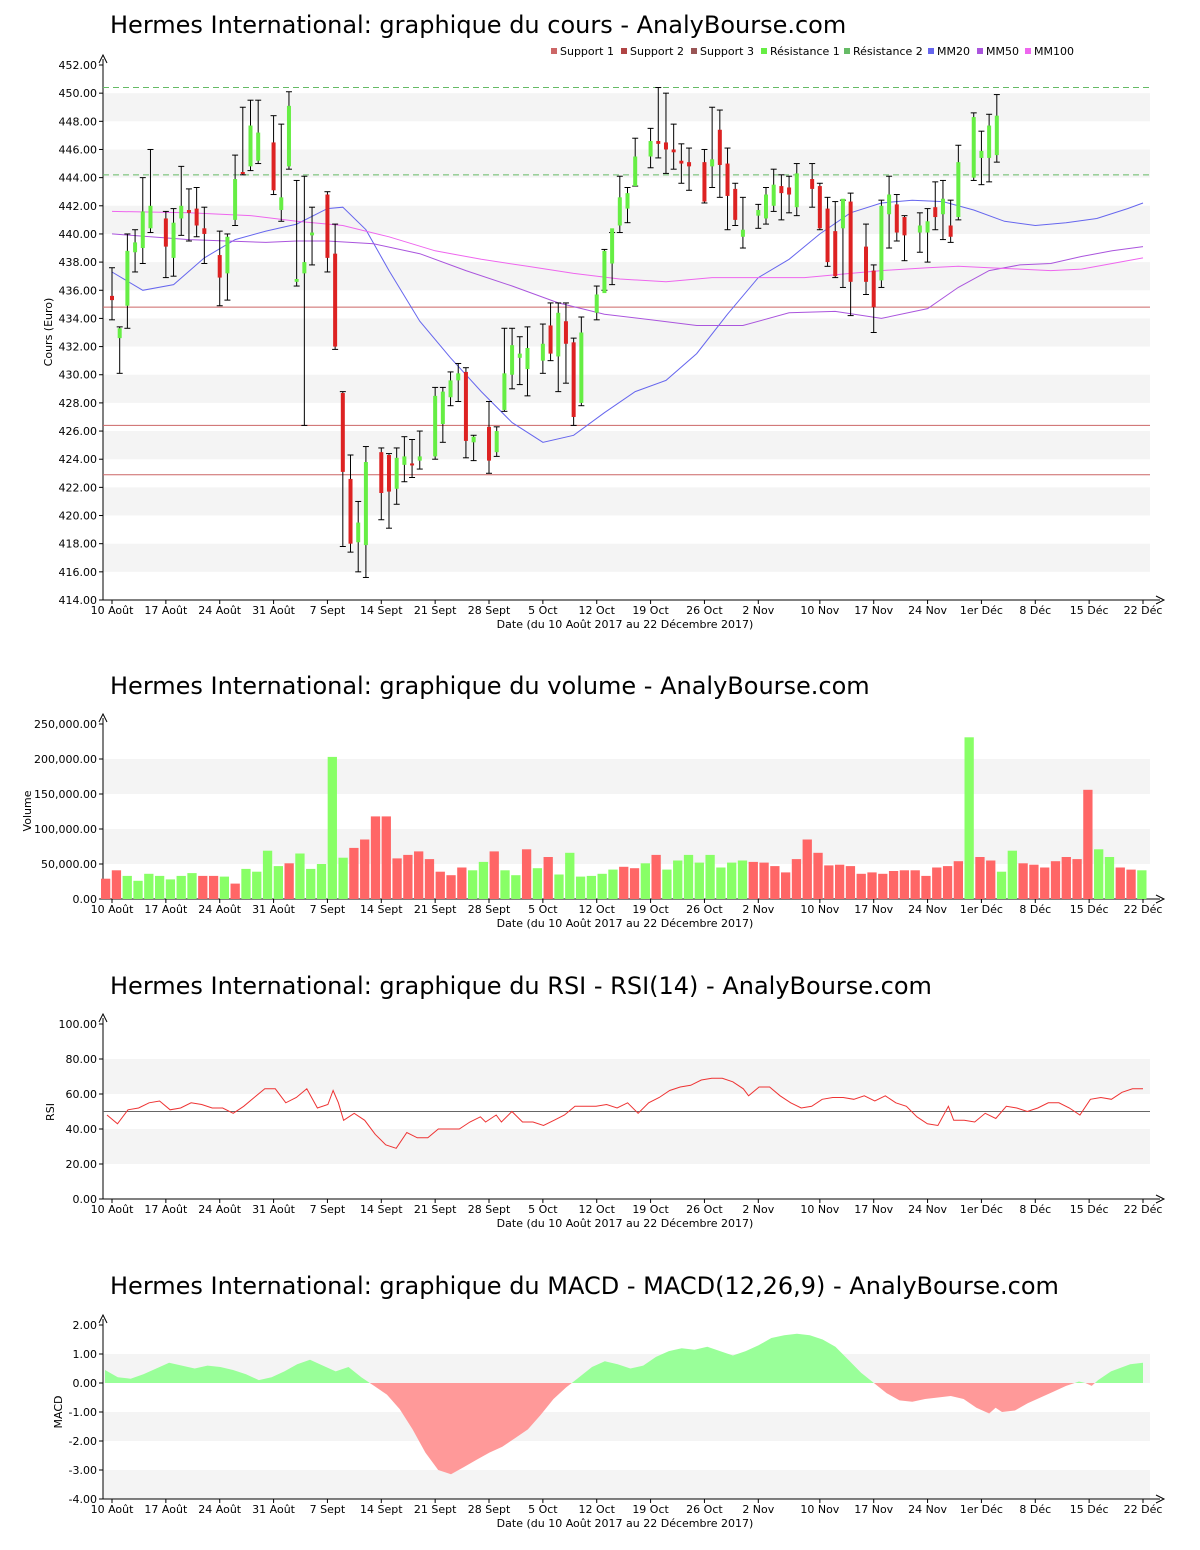  Describe the element at coordinates (543, 1209) in the screenshot. I see `rsi-xtick-label: 5 Oct` at that location.